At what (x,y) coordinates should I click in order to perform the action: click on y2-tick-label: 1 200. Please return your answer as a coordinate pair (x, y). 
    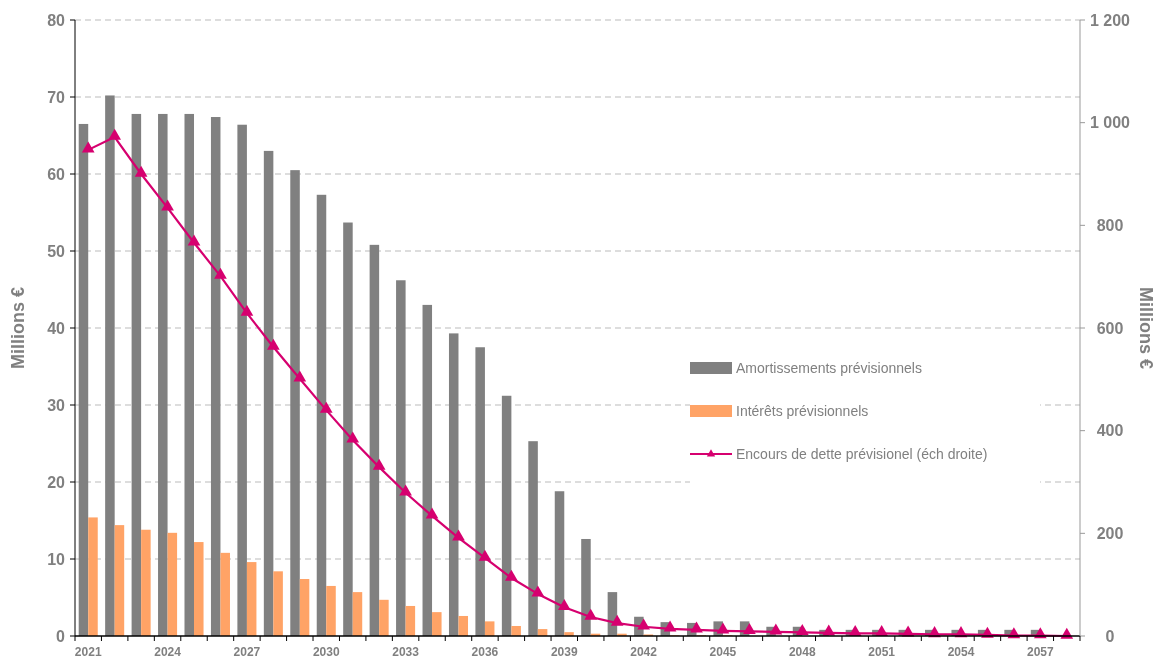
    Looking at the image, I should click on (1110, 20).